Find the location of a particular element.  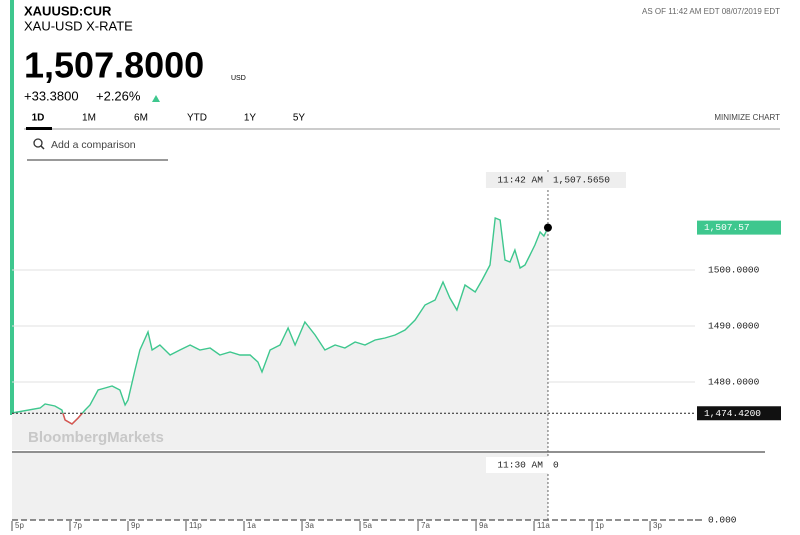

volume-crosshair-box is located at coordinates (524, 465).